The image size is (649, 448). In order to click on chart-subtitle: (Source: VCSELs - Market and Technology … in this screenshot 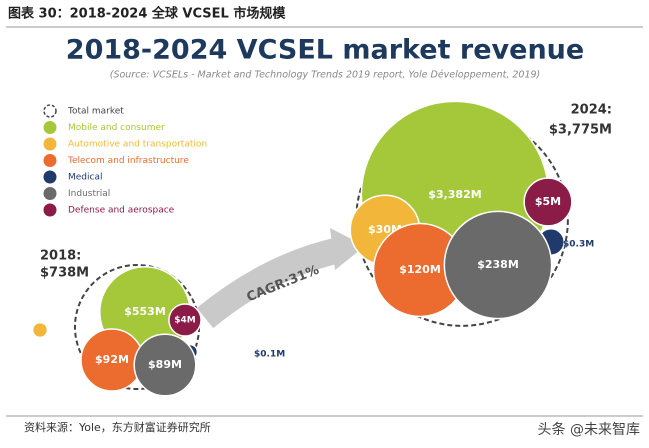, I will do `click(325, 75)`.